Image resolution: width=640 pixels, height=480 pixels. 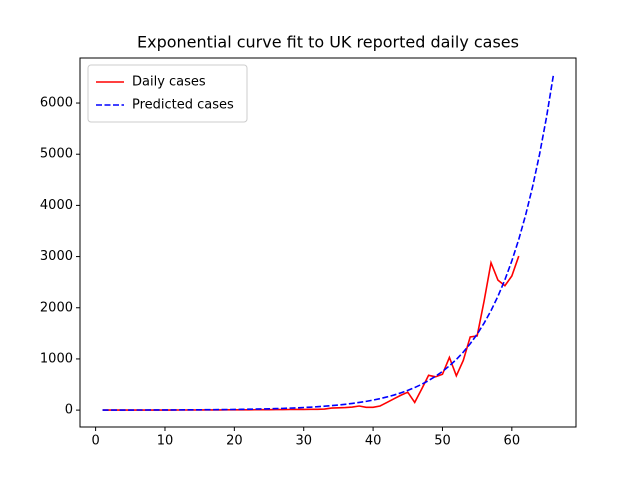 I want to click on y-tick-label: 1000, so click(x=56, y=358).